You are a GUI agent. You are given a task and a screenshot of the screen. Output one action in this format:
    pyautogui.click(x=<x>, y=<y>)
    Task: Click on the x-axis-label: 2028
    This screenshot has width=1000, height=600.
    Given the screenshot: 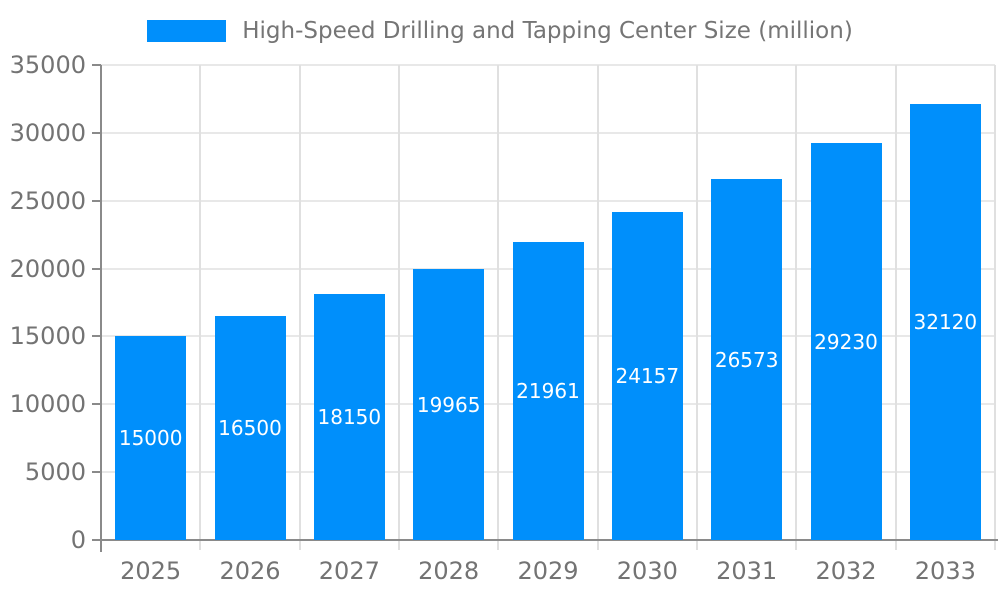 What is the action you would take?
    pyautogui.click(x=449, y=571)
    